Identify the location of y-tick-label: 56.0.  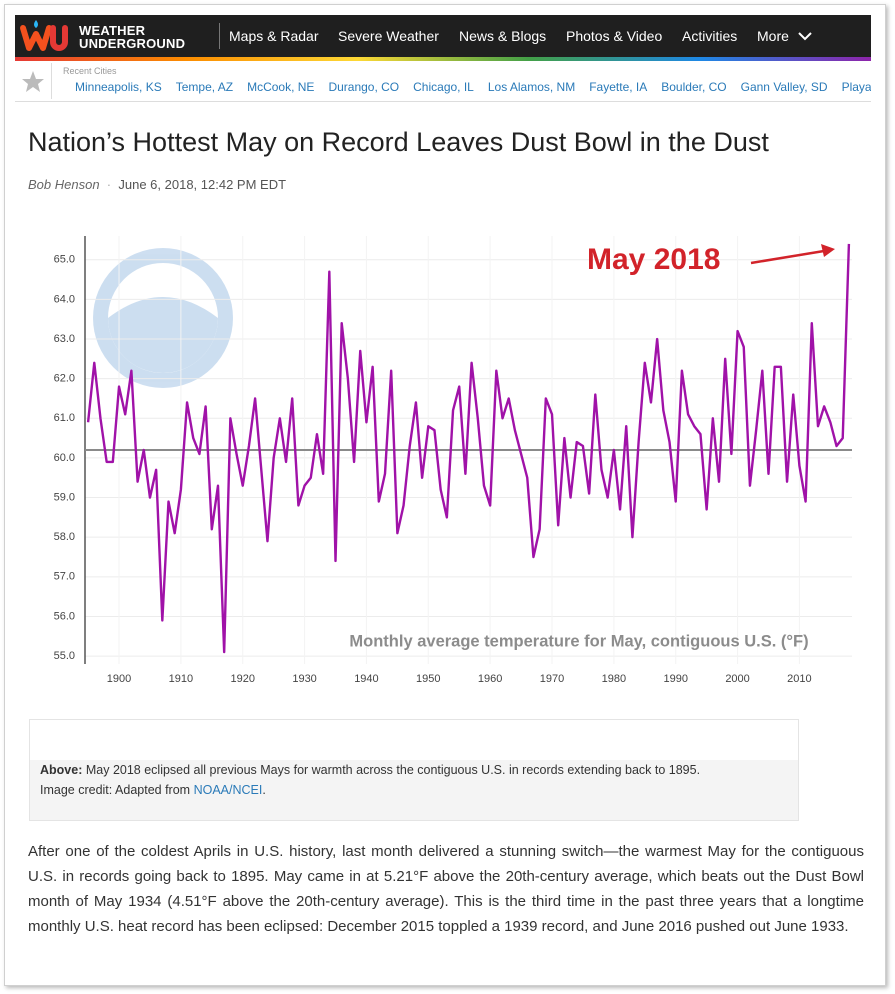
(64, 616).